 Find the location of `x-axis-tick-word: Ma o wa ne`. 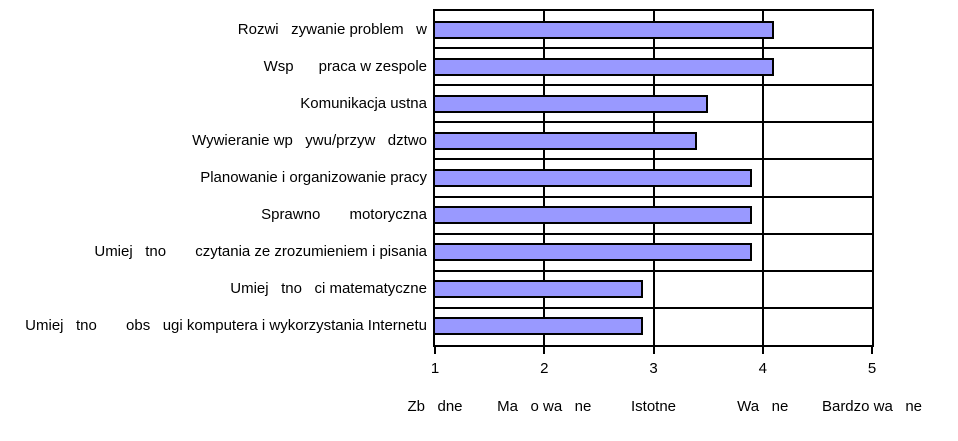

x-axis-tick-word: Ma o wa ne is located at coordinates (544, 406).